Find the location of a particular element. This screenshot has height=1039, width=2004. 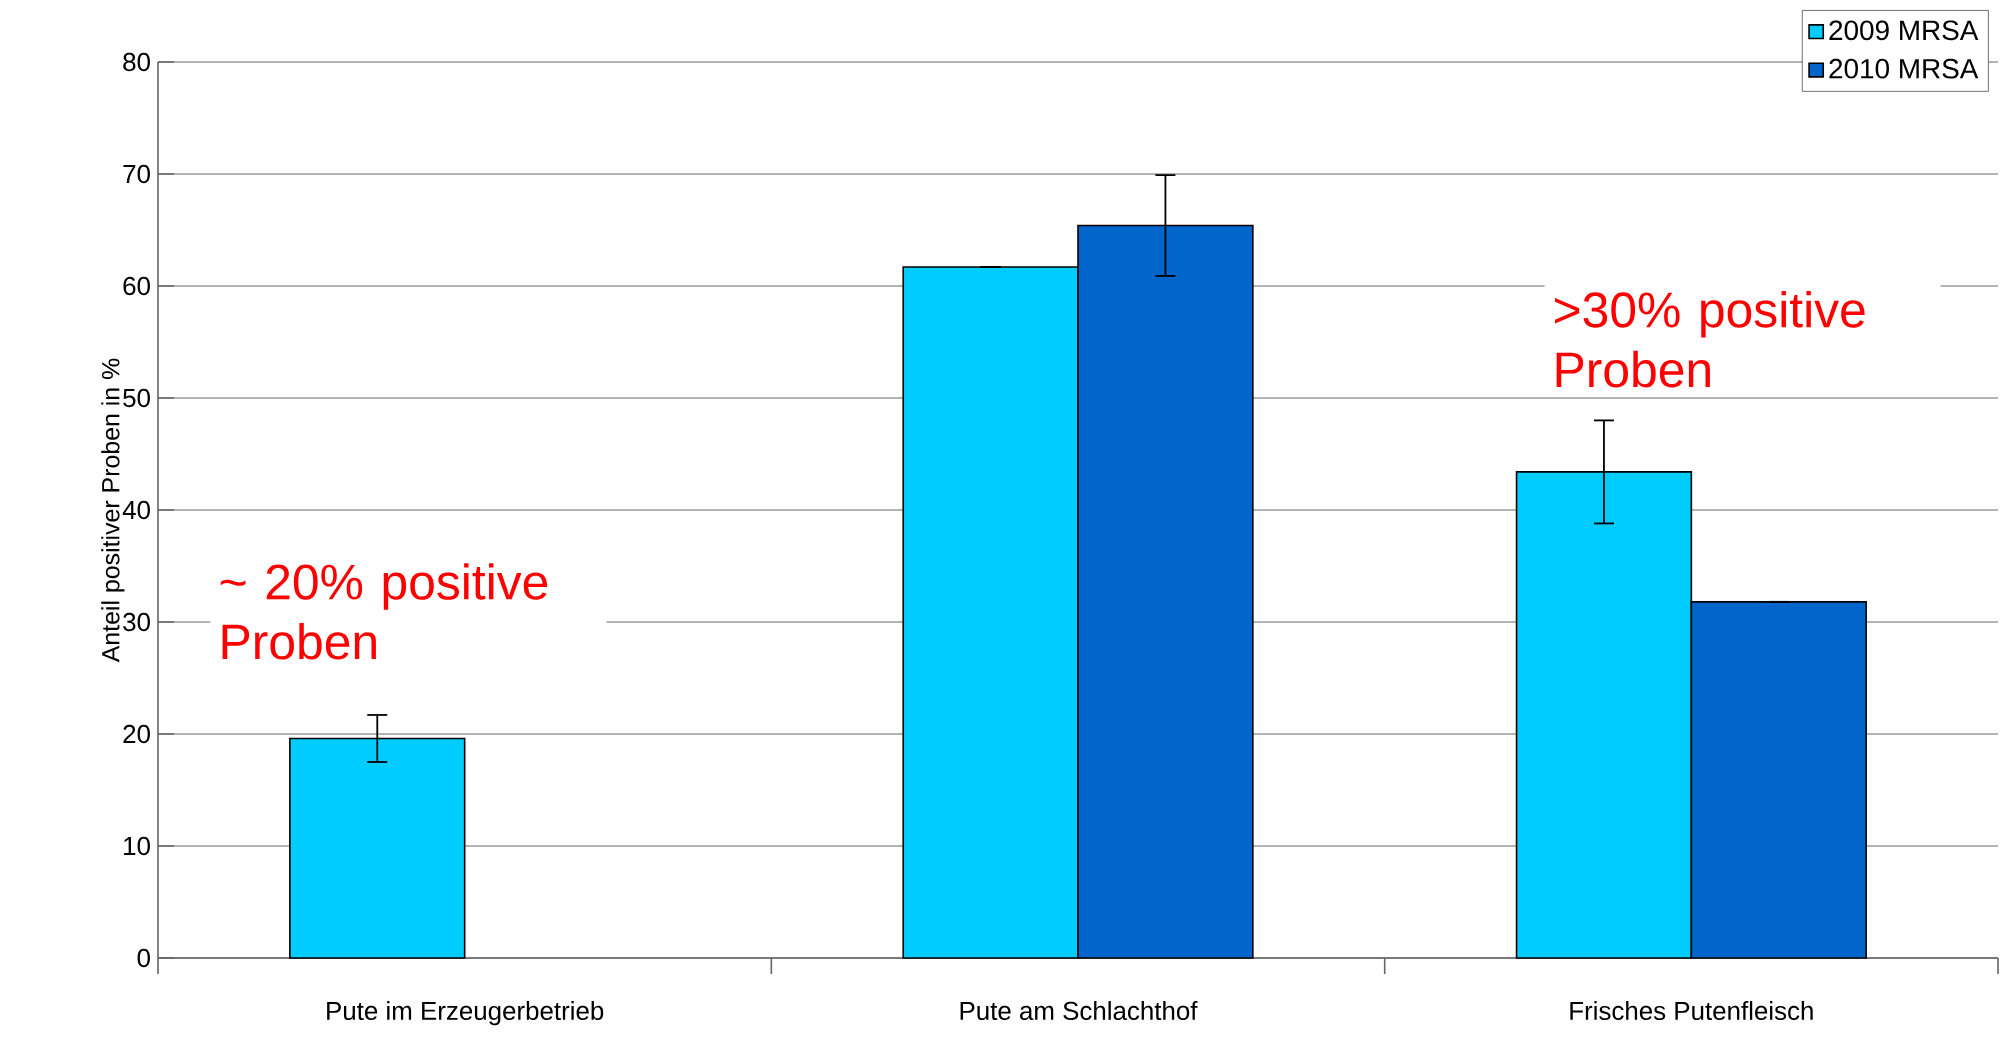

bar is located at coordinates (377, 848).